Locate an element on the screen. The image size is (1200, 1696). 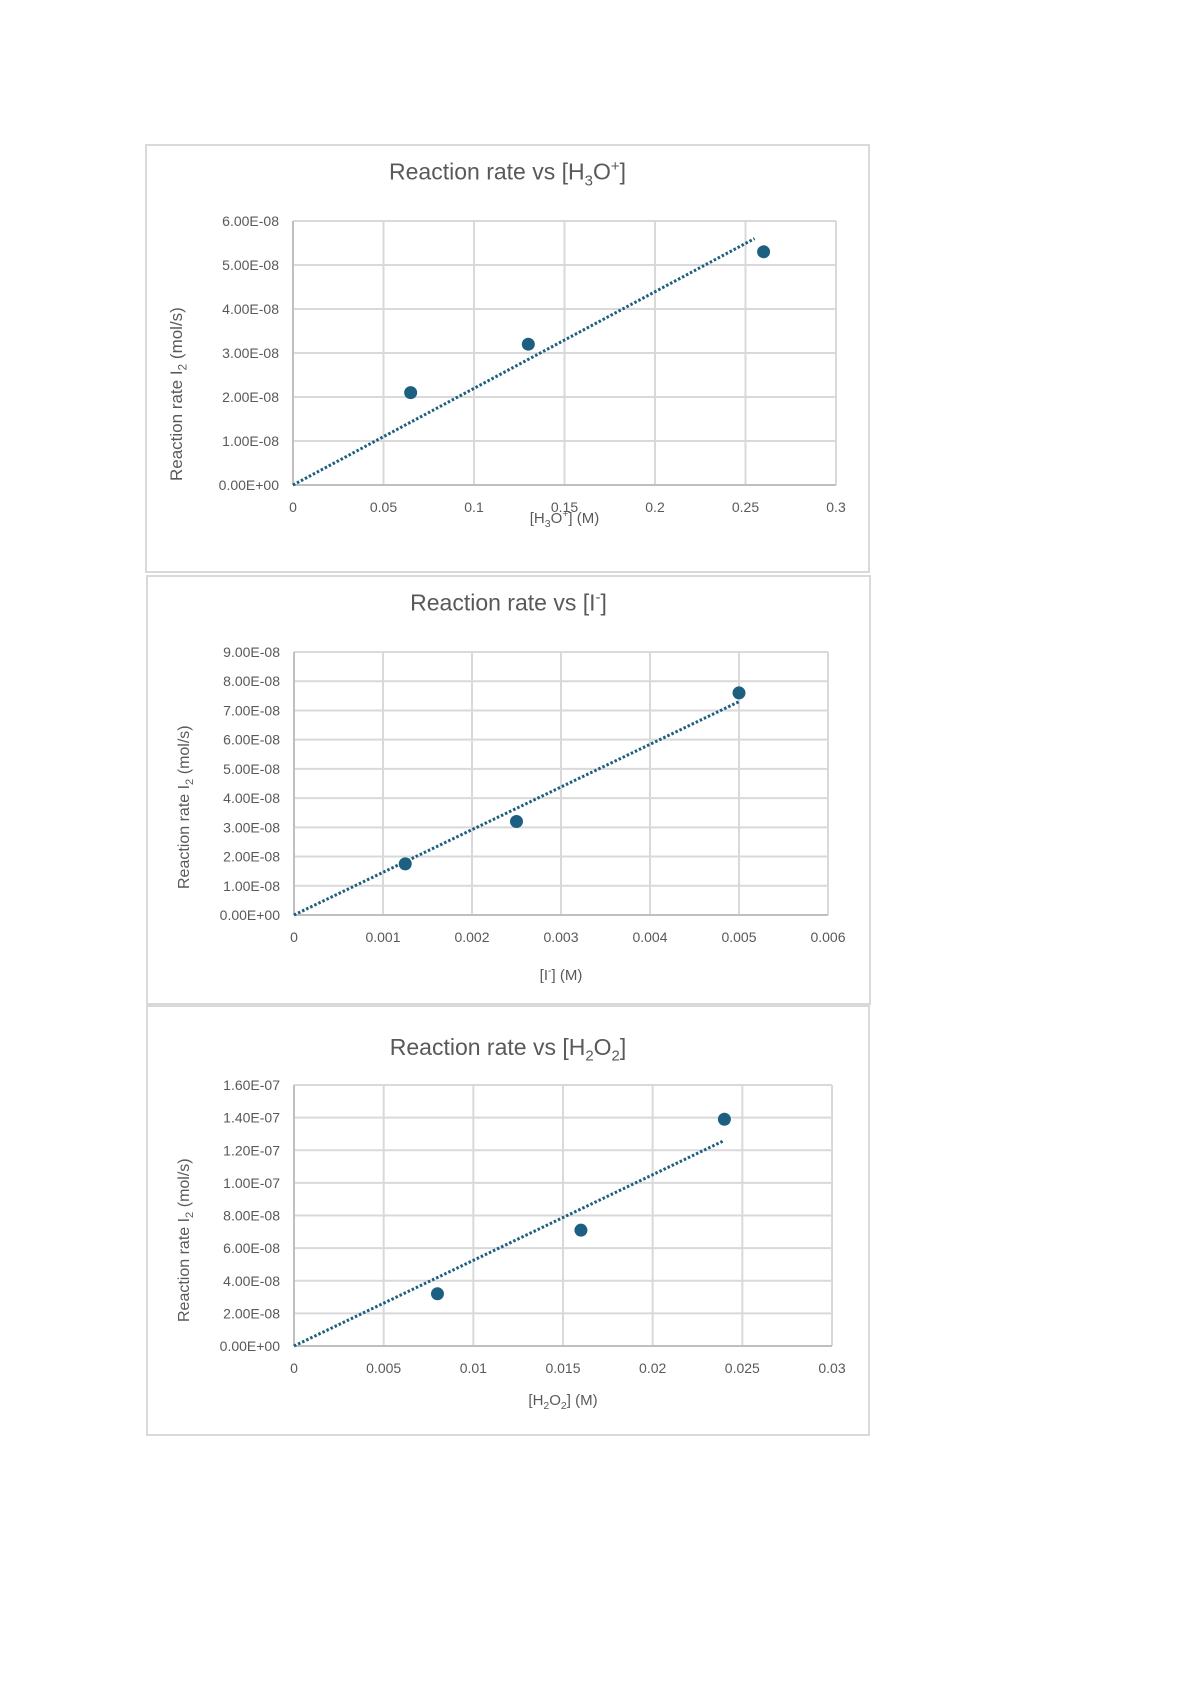
x-tick-label: 0.03 is located at coordinates (831, 1368).